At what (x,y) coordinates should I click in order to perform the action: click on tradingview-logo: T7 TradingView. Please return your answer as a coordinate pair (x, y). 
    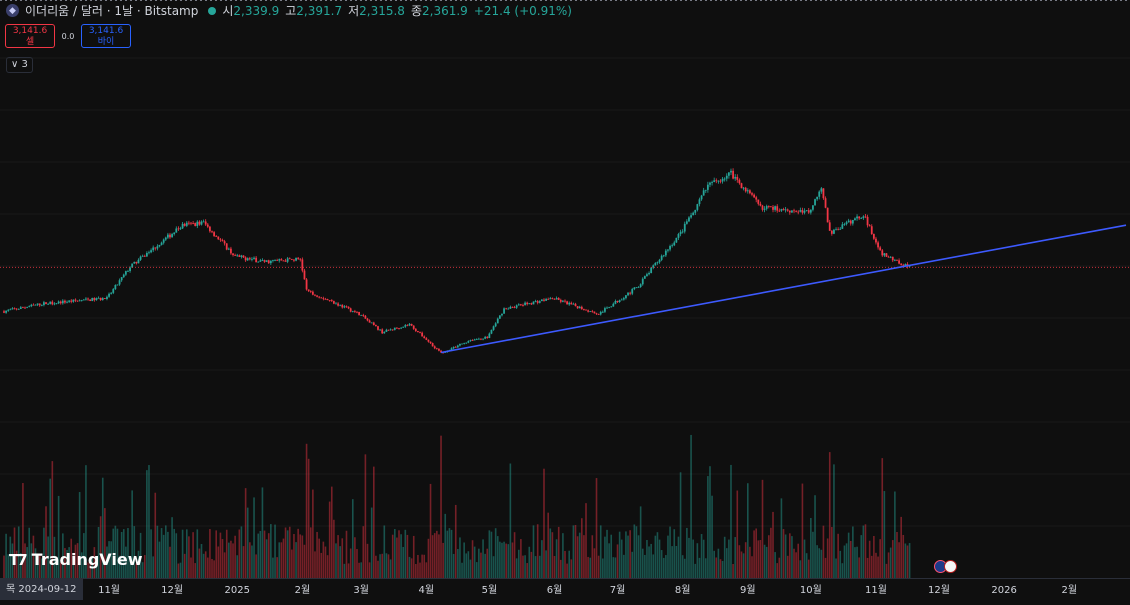
    Looking at the image, I should click on (76, 559).